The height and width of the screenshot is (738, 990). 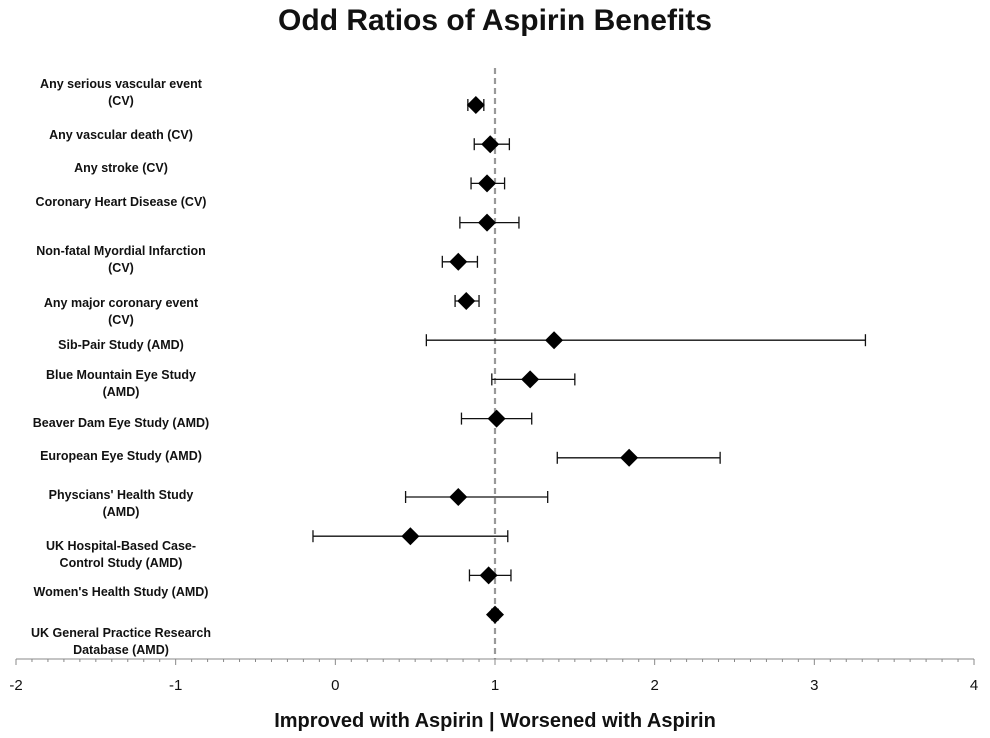 I want to click on category-label: Any serious vascular event (CV), so click(x=121, y=92).